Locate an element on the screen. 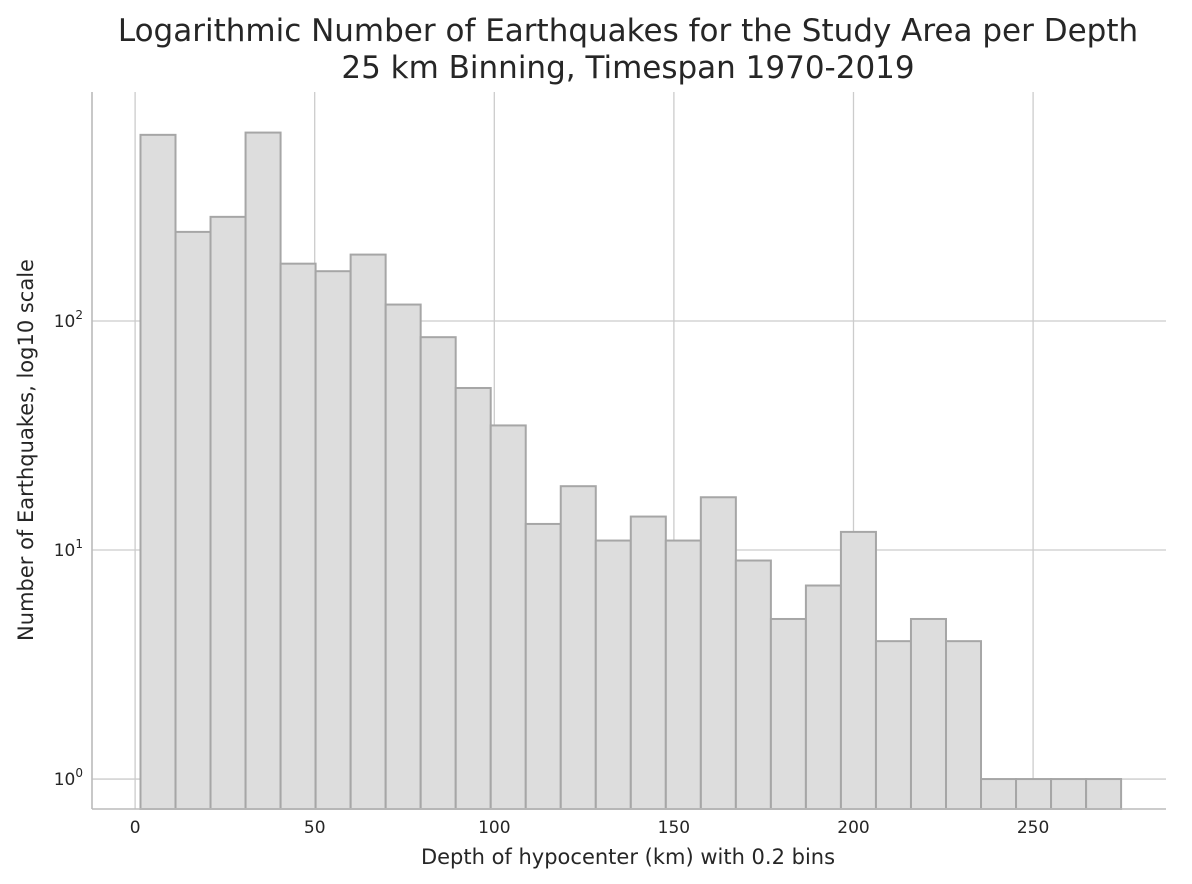 Image resolution: width=1192 pixels, height=884 pixels. x-tick-label: 100 is located at coordinates (494, 828).